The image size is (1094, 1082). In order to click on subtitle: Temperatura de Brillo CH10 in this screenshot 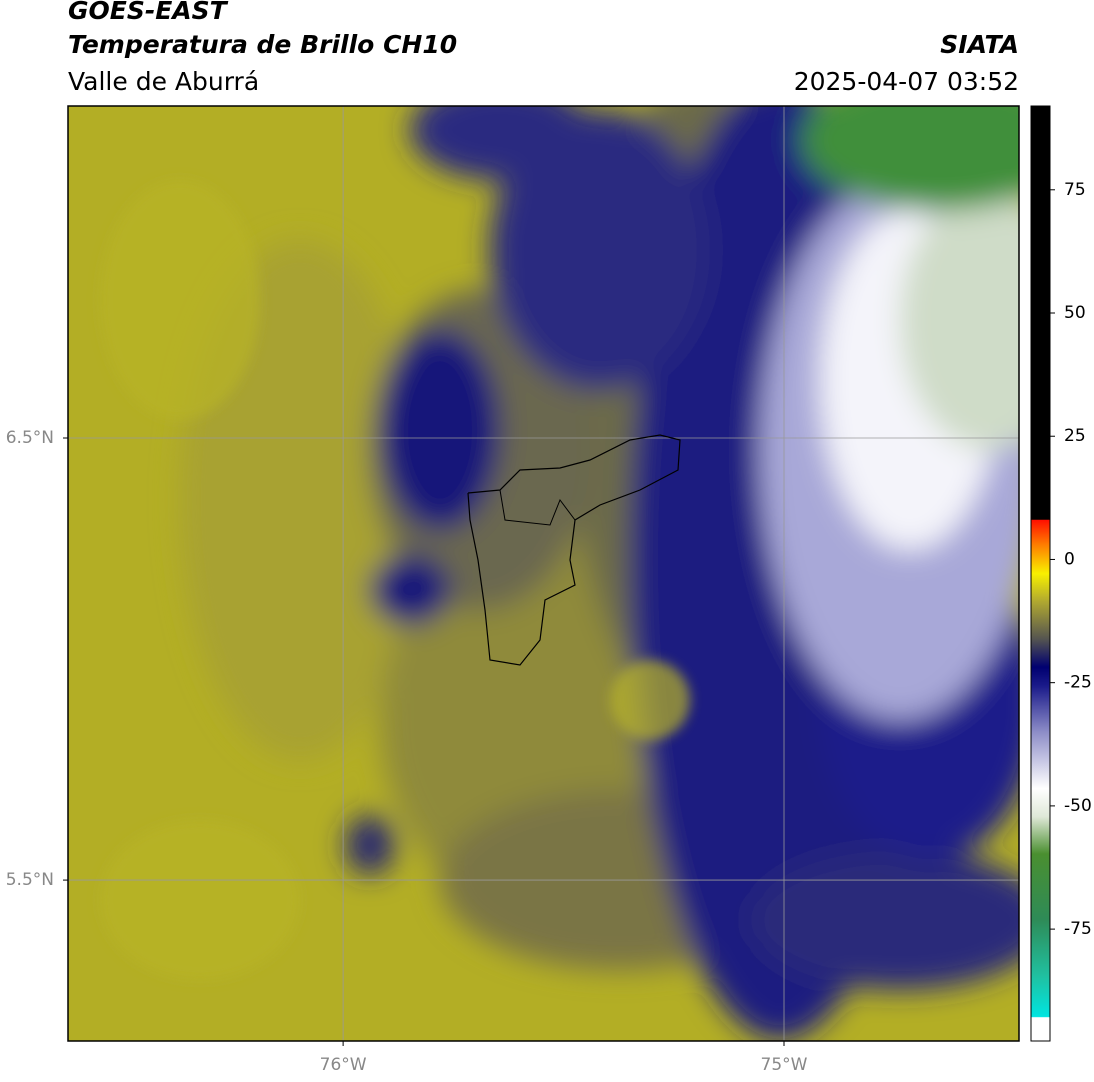, I will do `click(262, 44)`.